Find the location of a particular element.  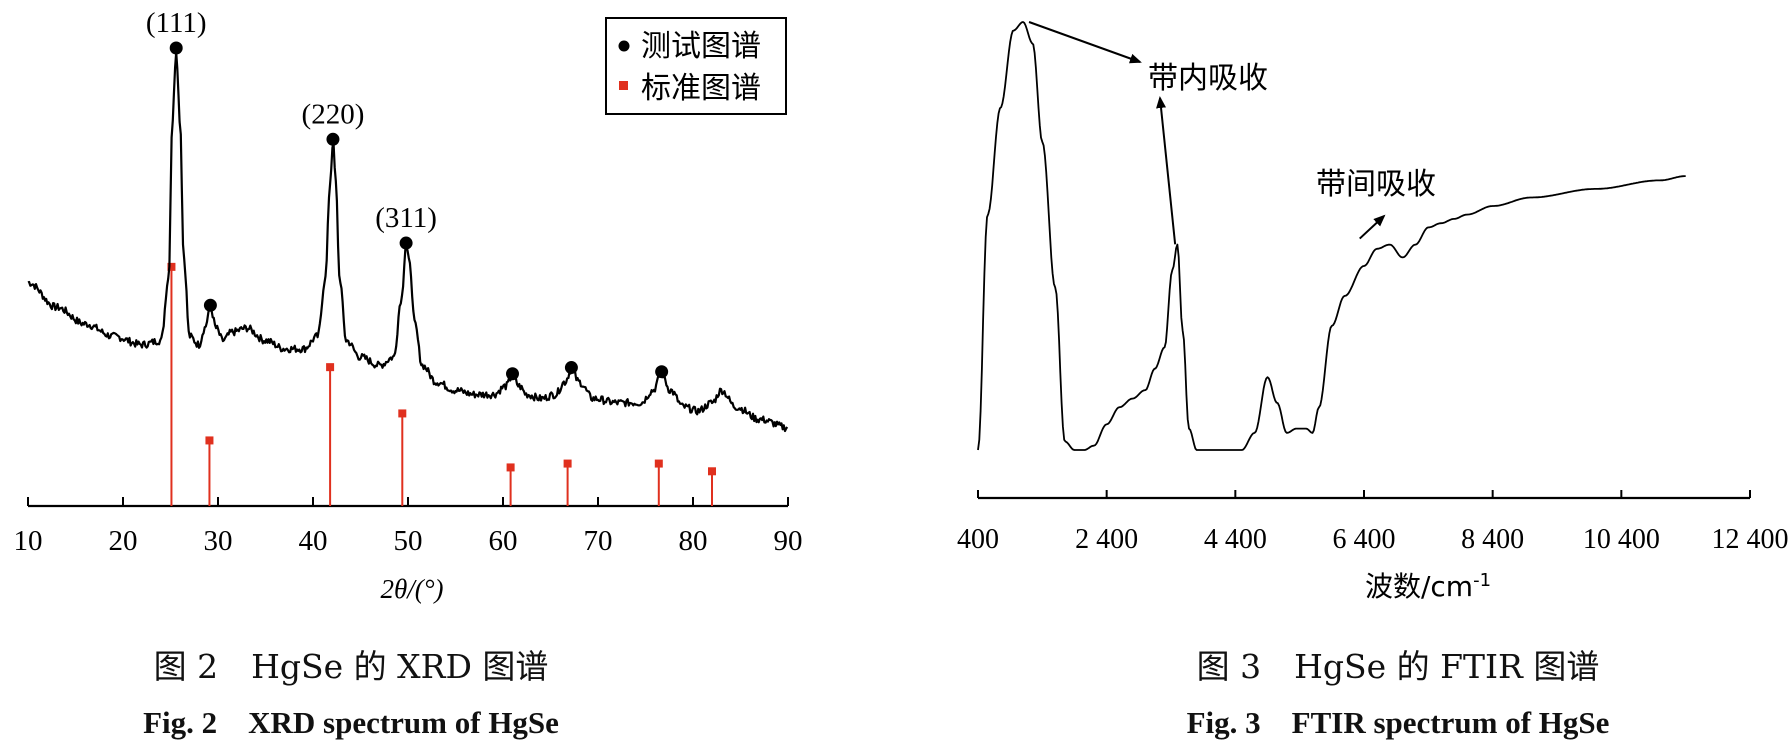

xrd-tick-label: 10 is located at coordinates (28, 541).